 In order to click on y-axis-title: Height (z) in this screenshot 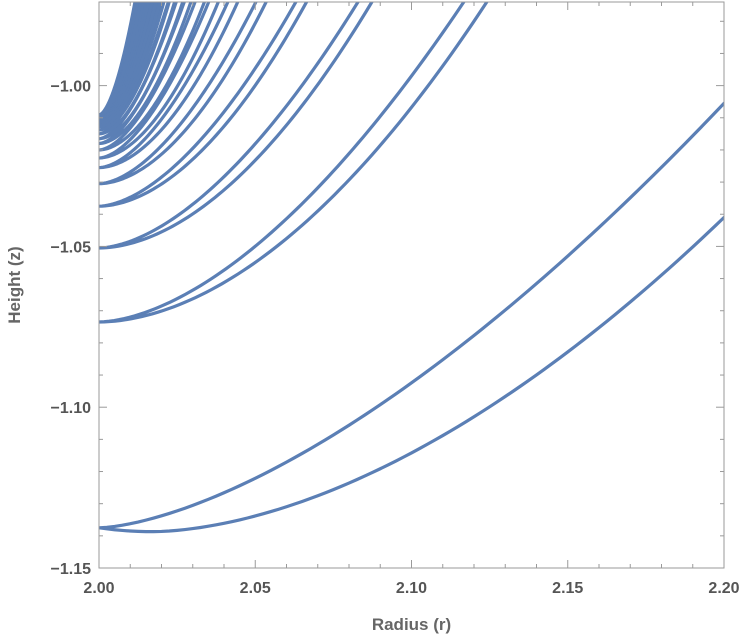, I will do `click(14, 284)`.